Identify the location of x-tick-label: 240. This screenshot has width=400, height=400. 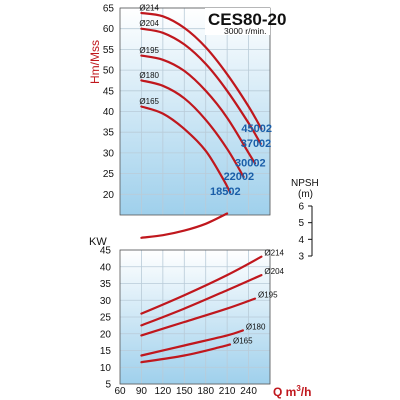
(248, 391).